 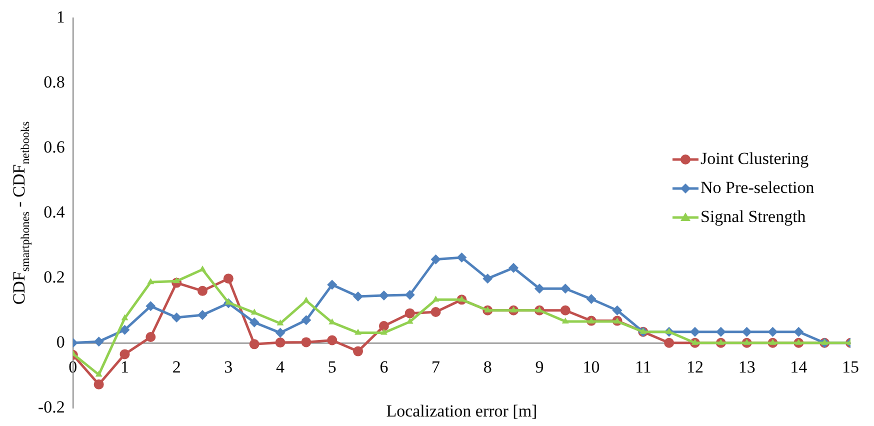 I want to click on legend-label: Joint Clustering, so click(x=755, y=158).